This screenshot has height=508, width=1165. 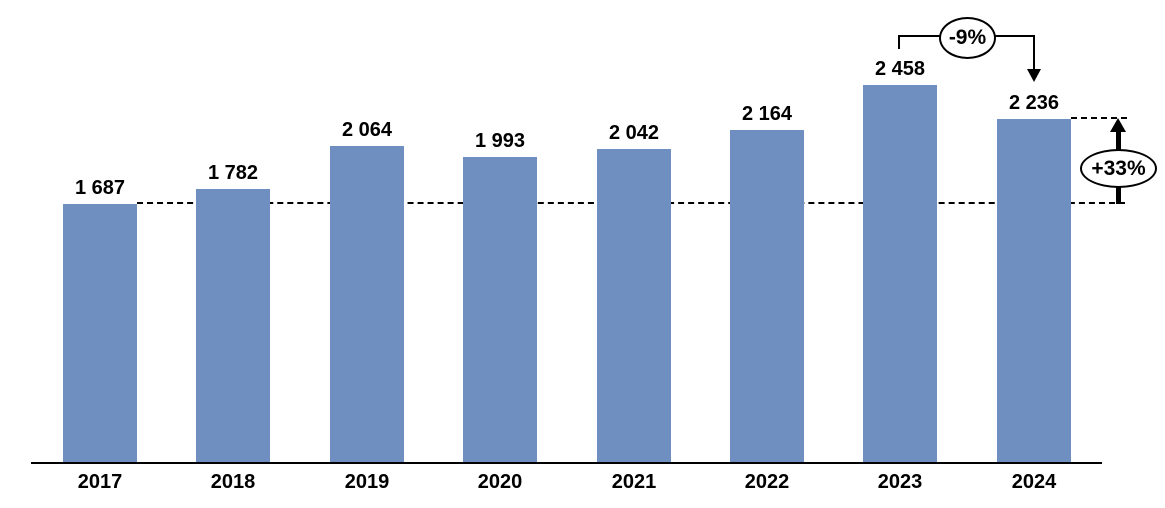 What do you see at coordinates (900, 69) in the screenshot?
I see `bar-value-label-2023: 2 458` at bounding box center [900, 69].